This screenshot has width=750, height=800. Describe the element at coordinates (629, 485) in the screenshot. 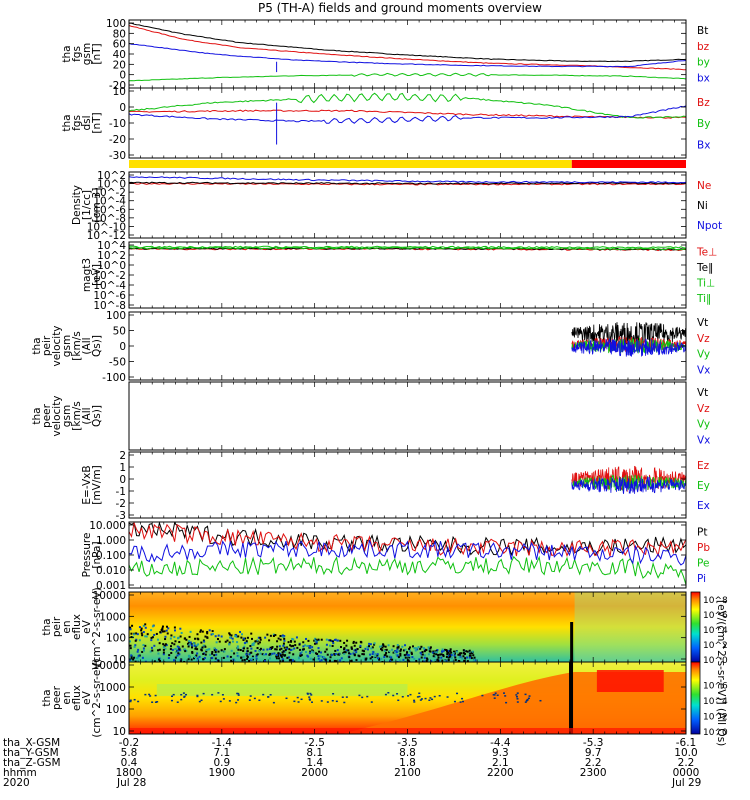

I see `series-efield-Ex` at that location.